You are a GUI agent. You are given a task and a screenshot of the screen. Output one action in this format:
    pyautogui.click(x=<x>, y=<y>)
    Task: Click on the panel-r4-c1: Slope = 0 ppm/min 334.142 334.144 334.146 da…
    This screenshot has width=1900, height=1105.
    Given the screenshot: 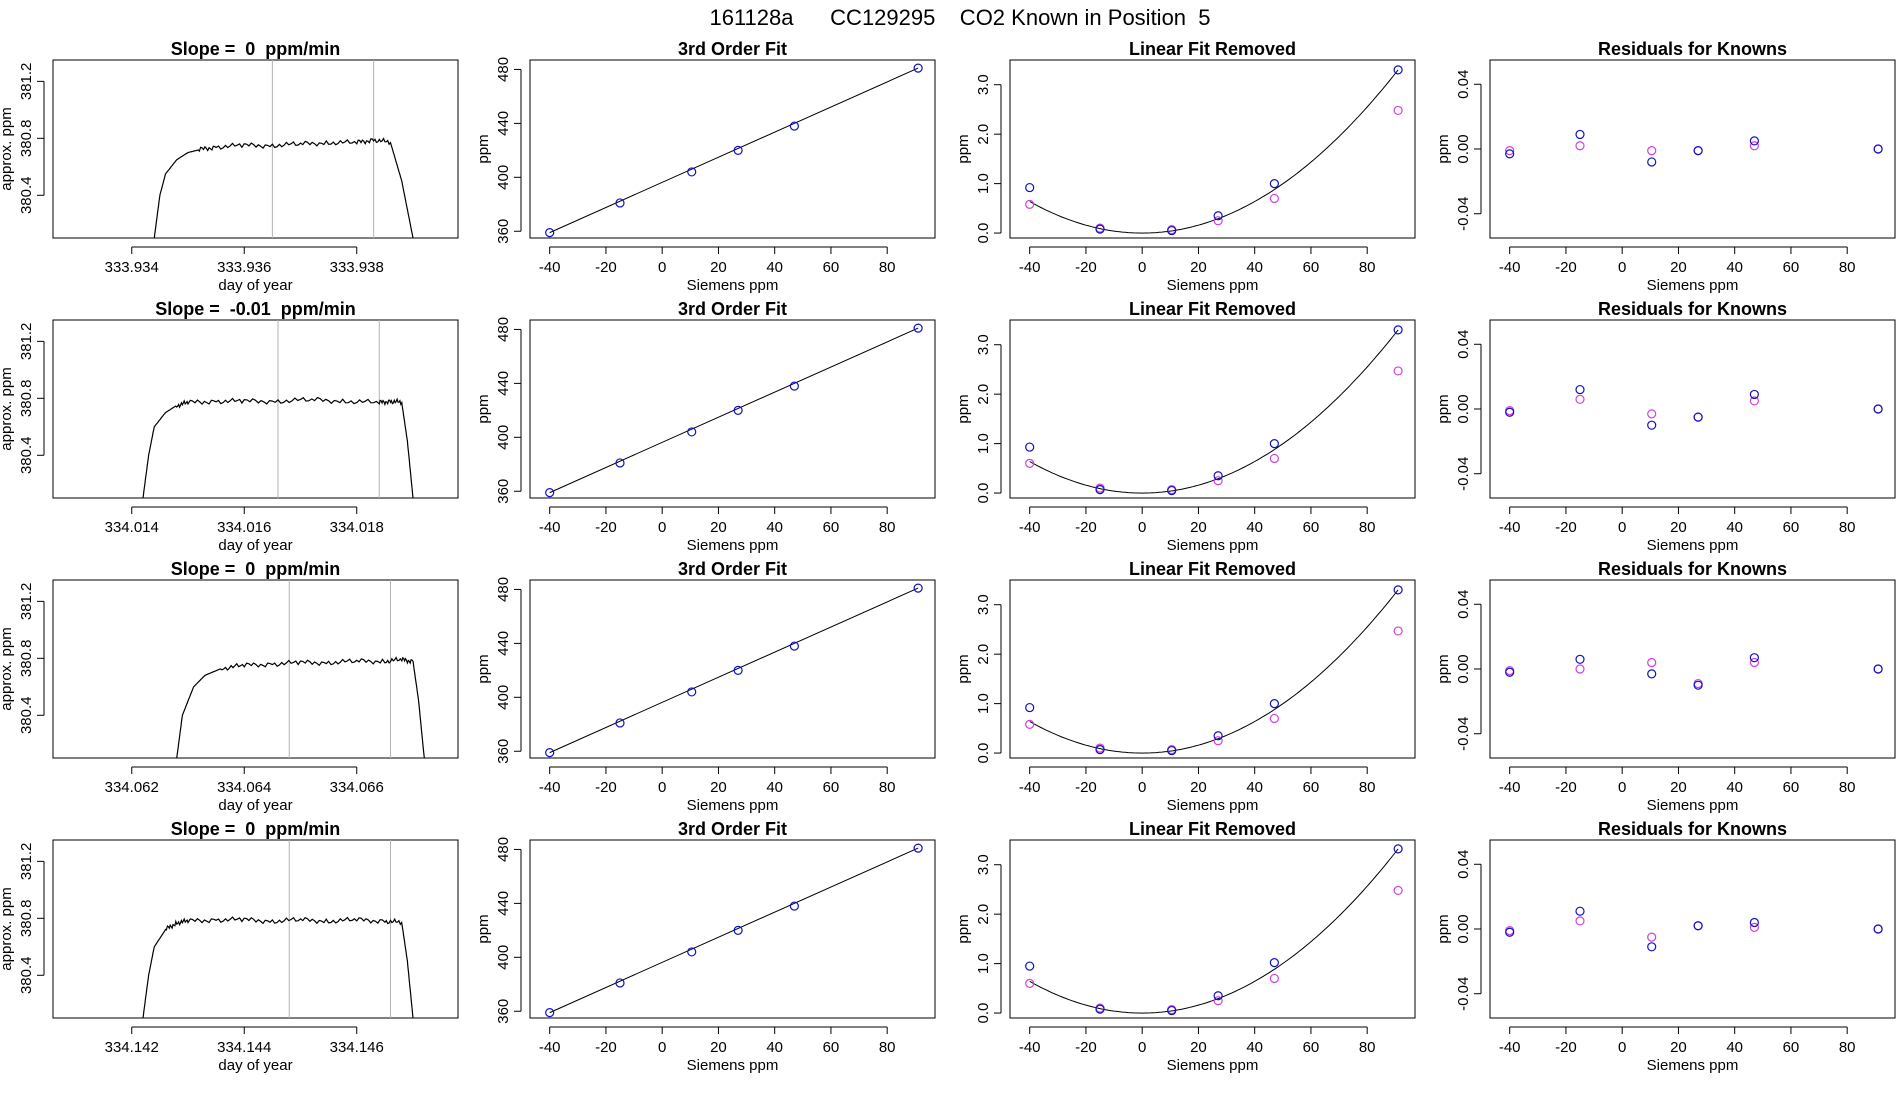 What is the action you would take?
    pyautogui.click(x=229, y=946)
    